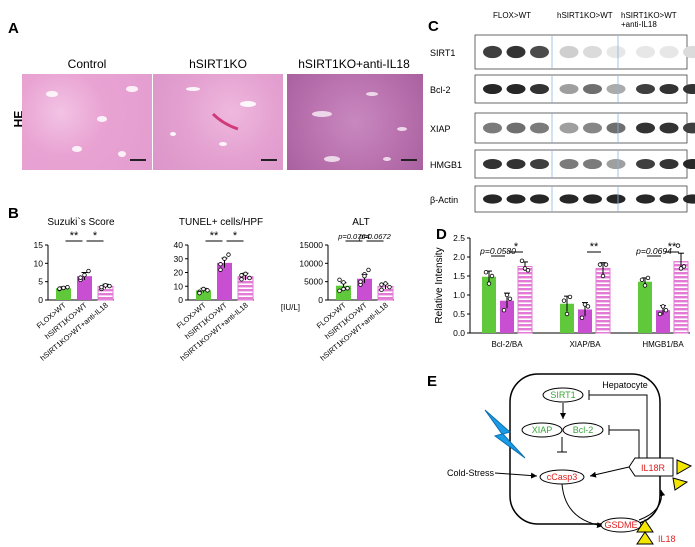  What do you see at coordinates (609, 472) in the screenshot?
I see `il18r-ccasp3-arrow` at bounding box center [609, 472].